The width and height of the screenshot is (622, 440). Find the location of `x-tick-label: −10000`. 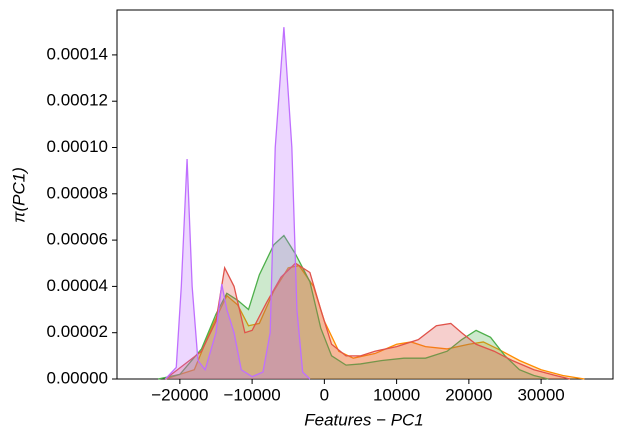

x-tick-label: −10000 is located at coordinates (252, 394).